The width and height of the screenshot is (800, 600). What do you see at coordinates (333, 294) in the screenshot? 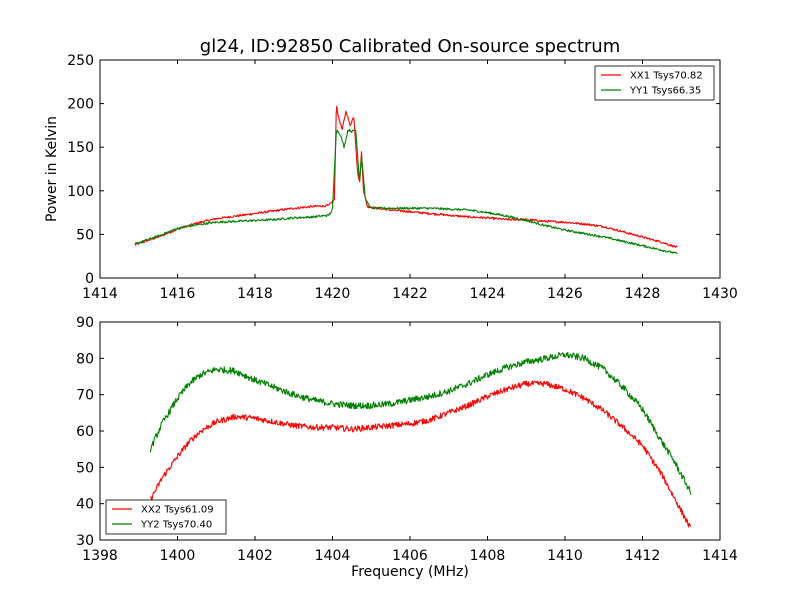
I see `top-x-tick-label: 1420` at bounding box center [333, 294].